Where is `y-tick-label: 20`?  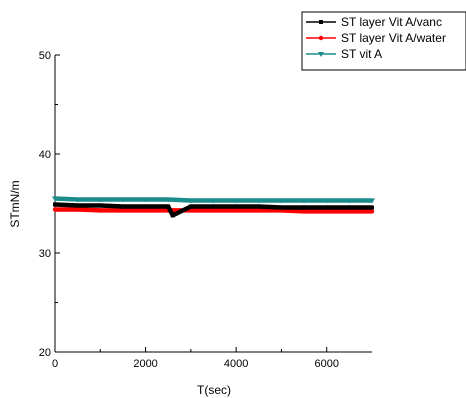 y-tick-label: 20 is located at coordinates (45, 353).